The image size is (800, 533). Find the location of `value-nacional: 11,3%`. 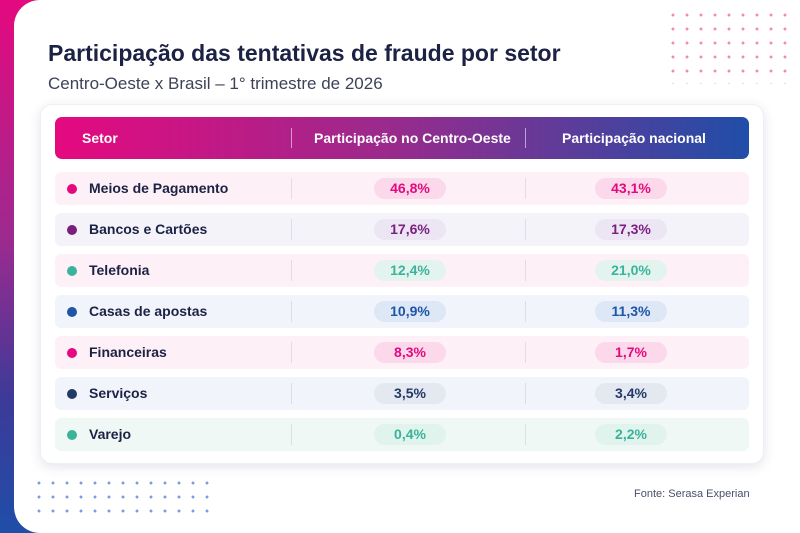

value-nacional: 11,3% is located at coordinates (631, 311).